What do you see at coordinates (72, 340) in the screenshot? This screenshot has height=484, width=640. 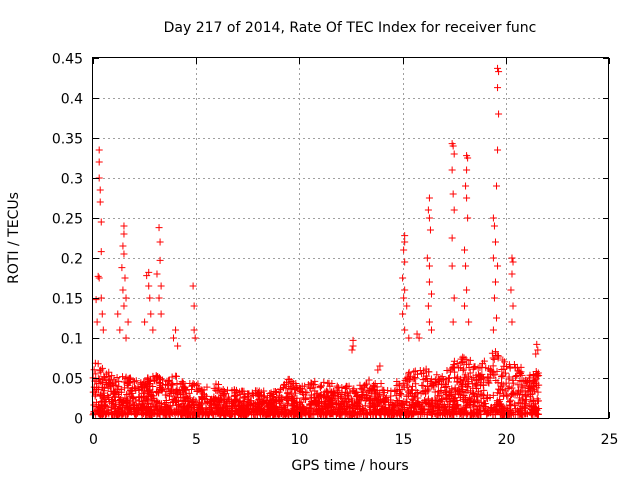 I see `y-tick-label: 0.1` at bounding box center [72, 340].